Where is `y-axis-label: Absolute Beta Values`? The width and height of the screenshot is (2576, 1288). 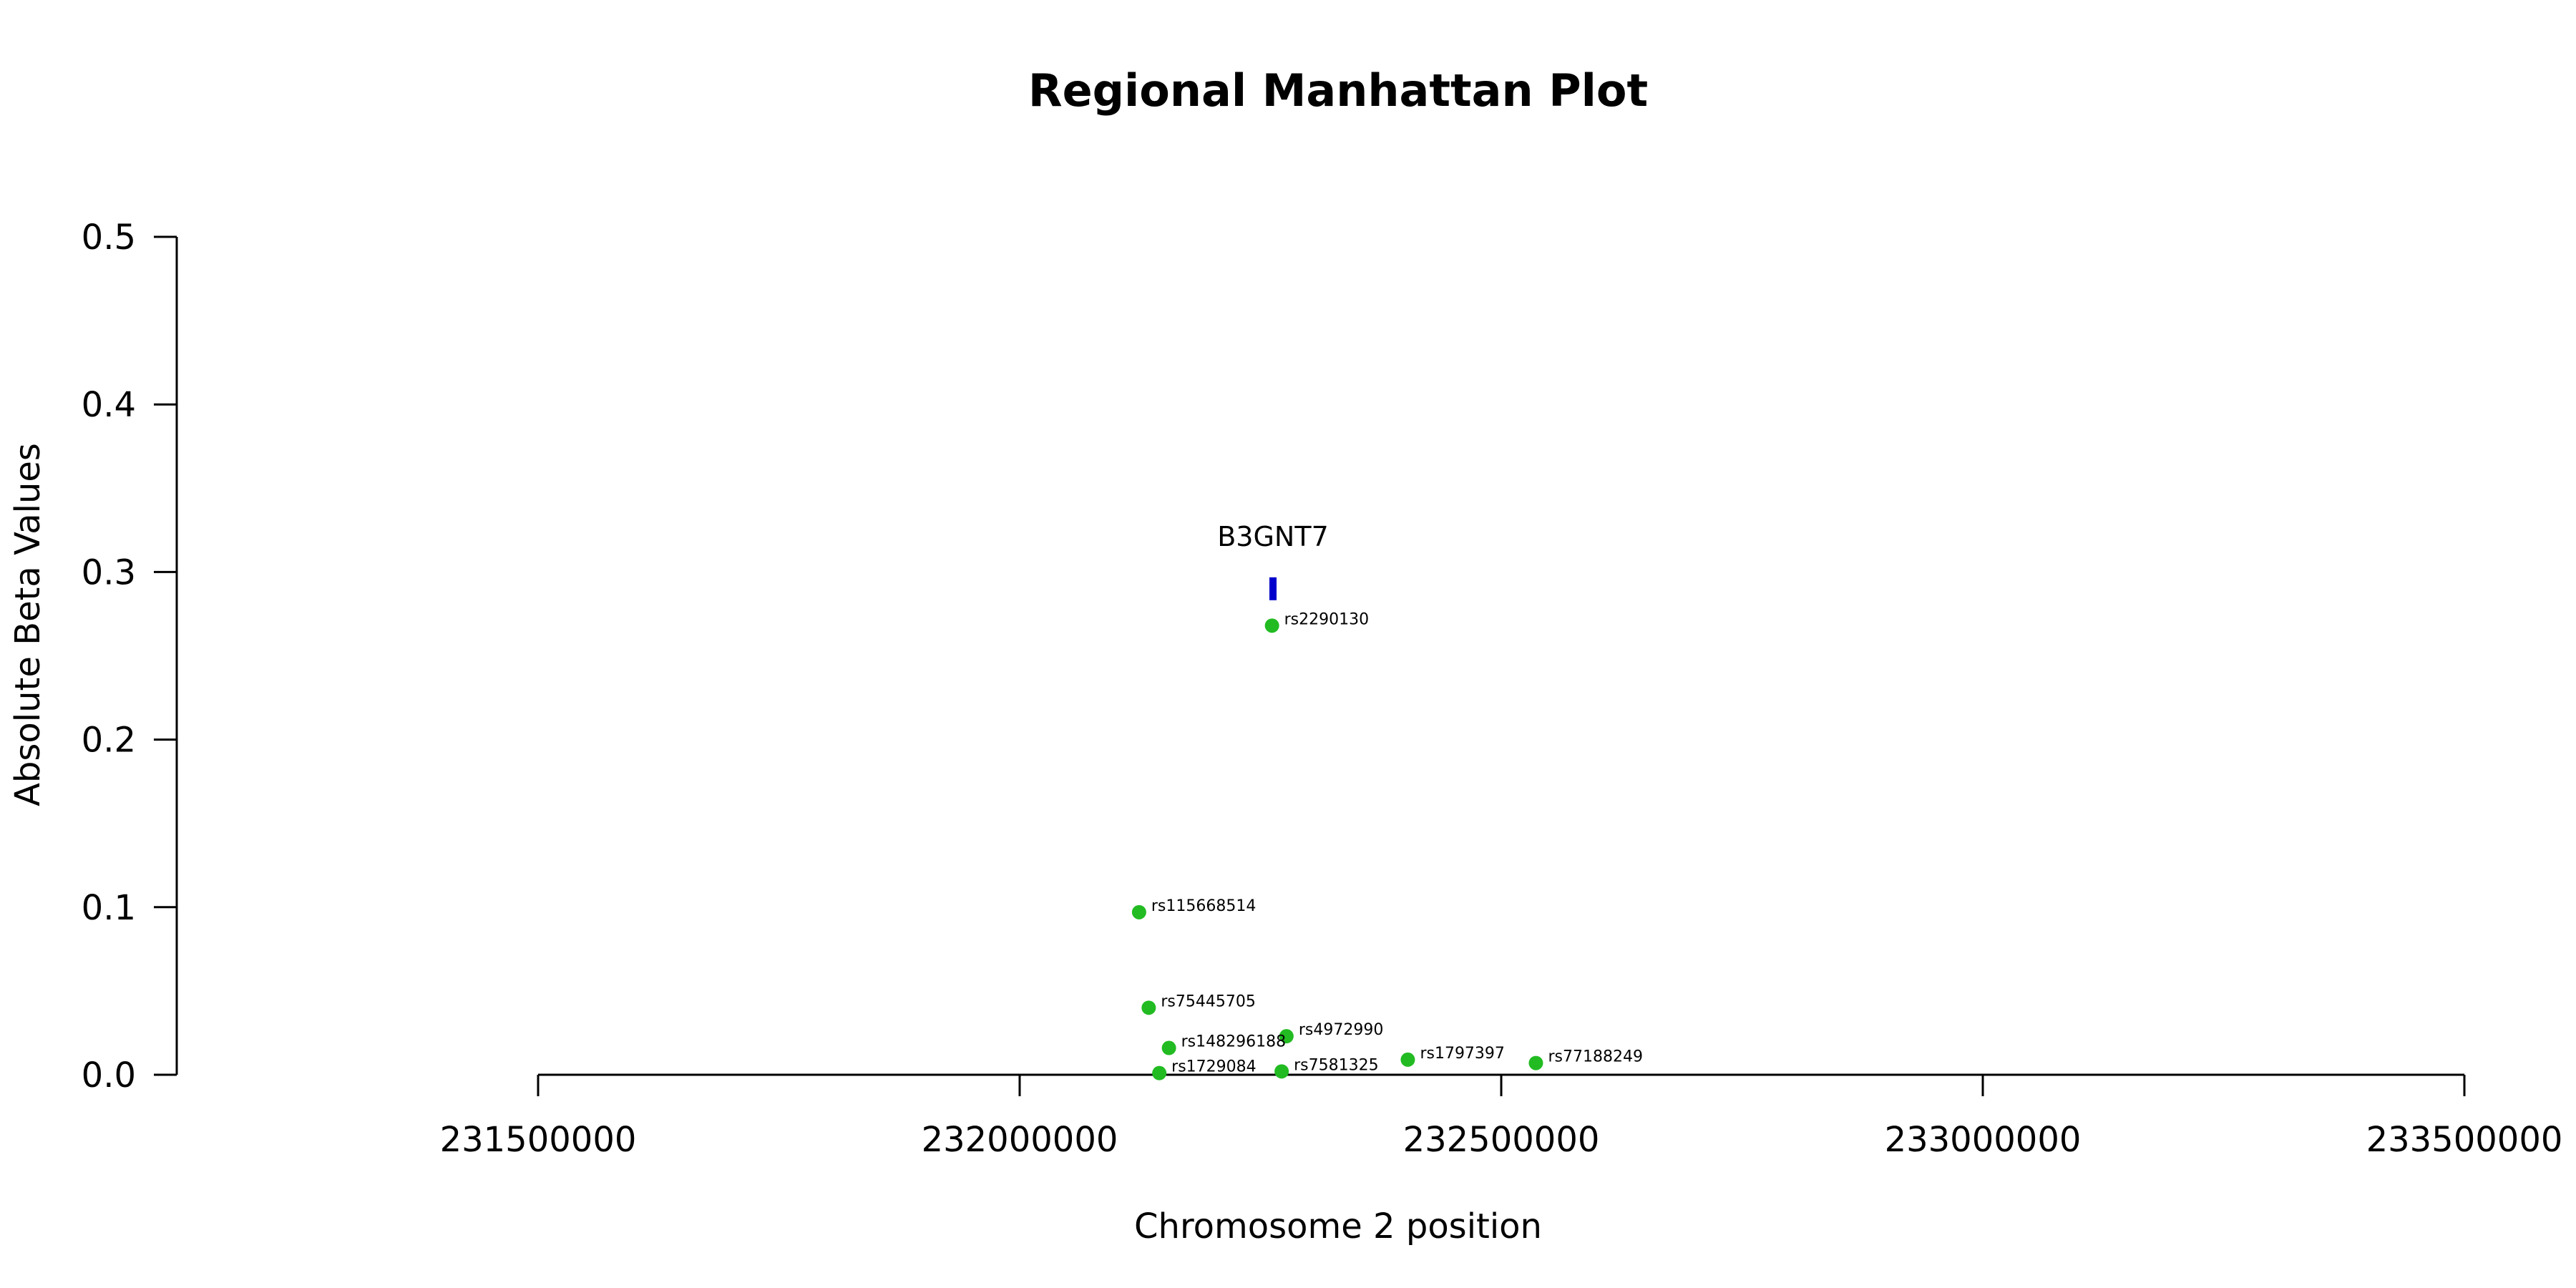
y-axis-label: Absolute Beta Values is located at coordinates (28, 624).